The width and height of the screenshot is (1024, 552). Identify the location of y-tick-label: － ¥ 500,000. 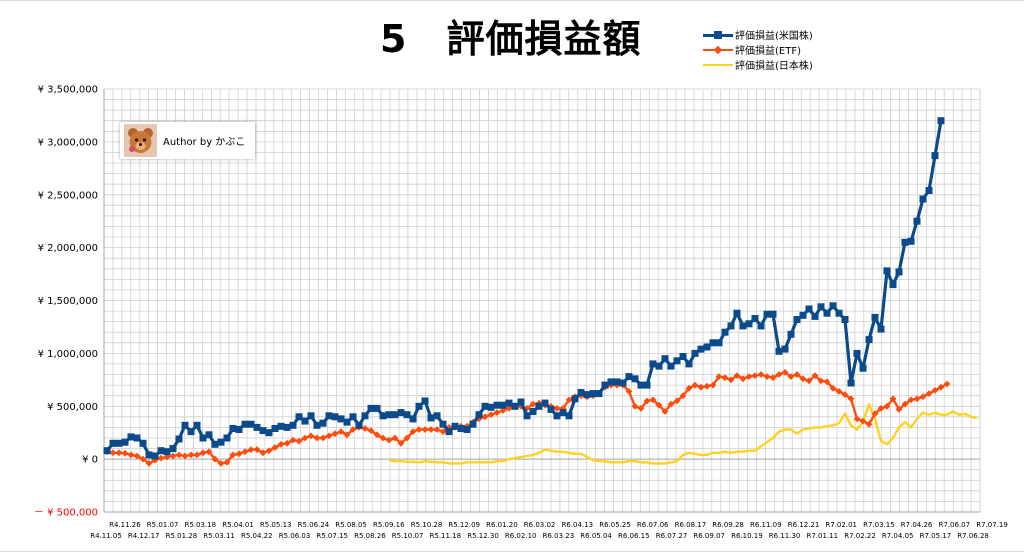
(66, 513).